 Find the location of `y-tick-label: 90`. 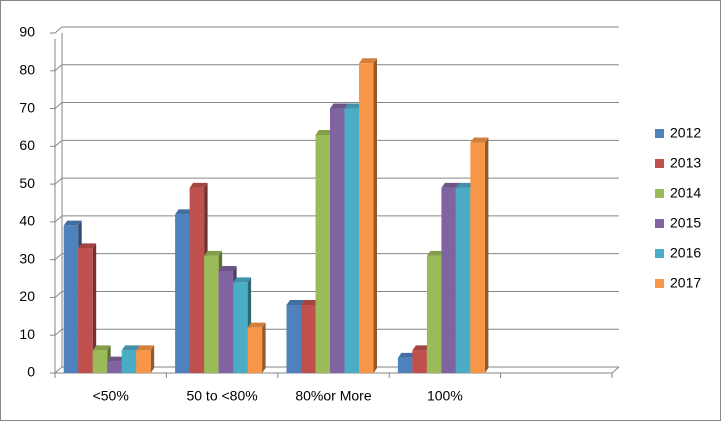

y-tick-label: 90 is located at coordinates (27, 32).